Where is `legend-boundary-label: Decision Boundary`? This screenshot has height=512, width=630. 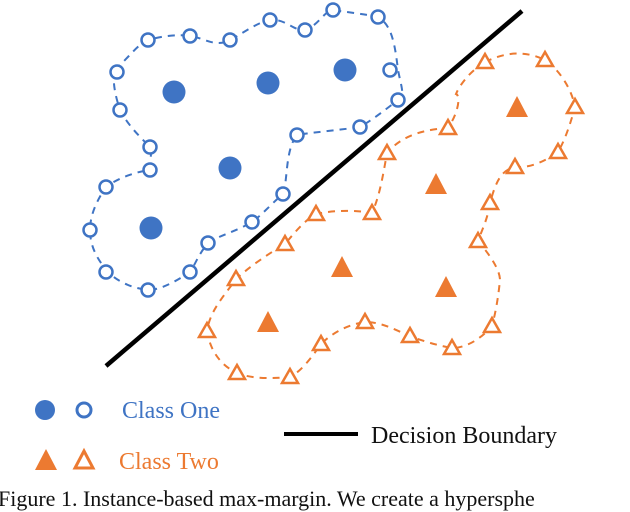
legend-boundary-label: Decision Boundary is located at coordinates (464, 436).